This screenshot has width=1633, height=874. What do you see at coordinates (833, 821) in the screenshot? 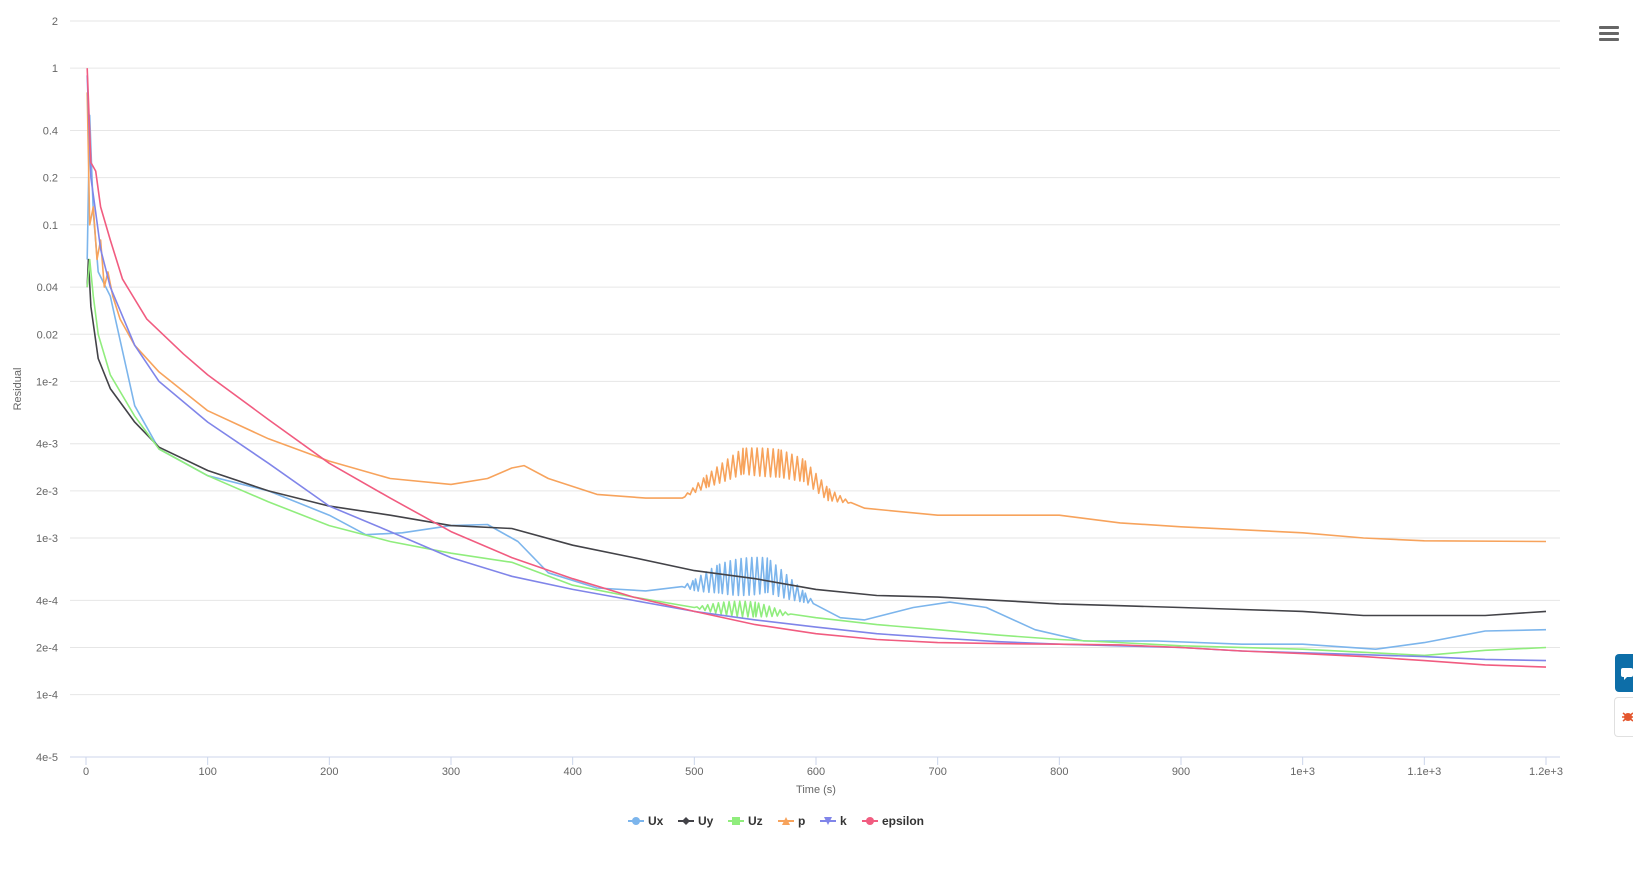
I see `legend-item-k: k` at bounding box center [833, 821].